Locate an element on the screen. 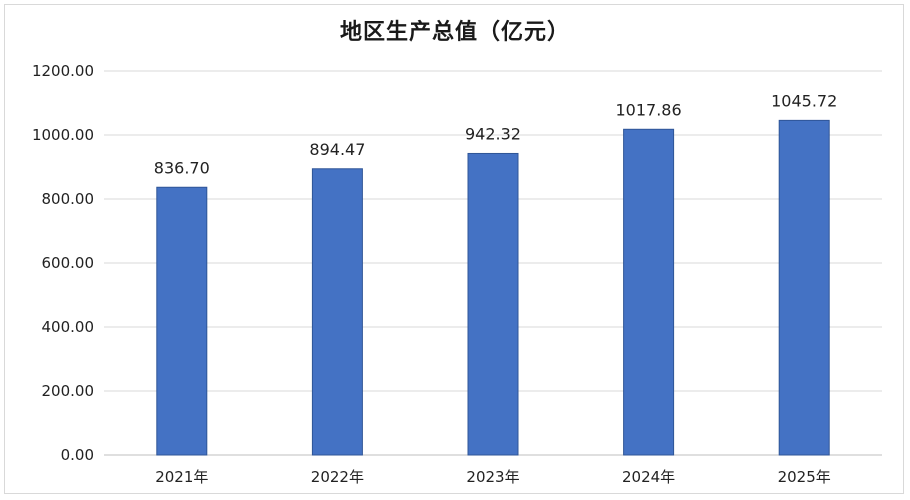 This screenshot has height=500, width=910. y-tick-label: 600.00 is located at coordinates (68, 263).